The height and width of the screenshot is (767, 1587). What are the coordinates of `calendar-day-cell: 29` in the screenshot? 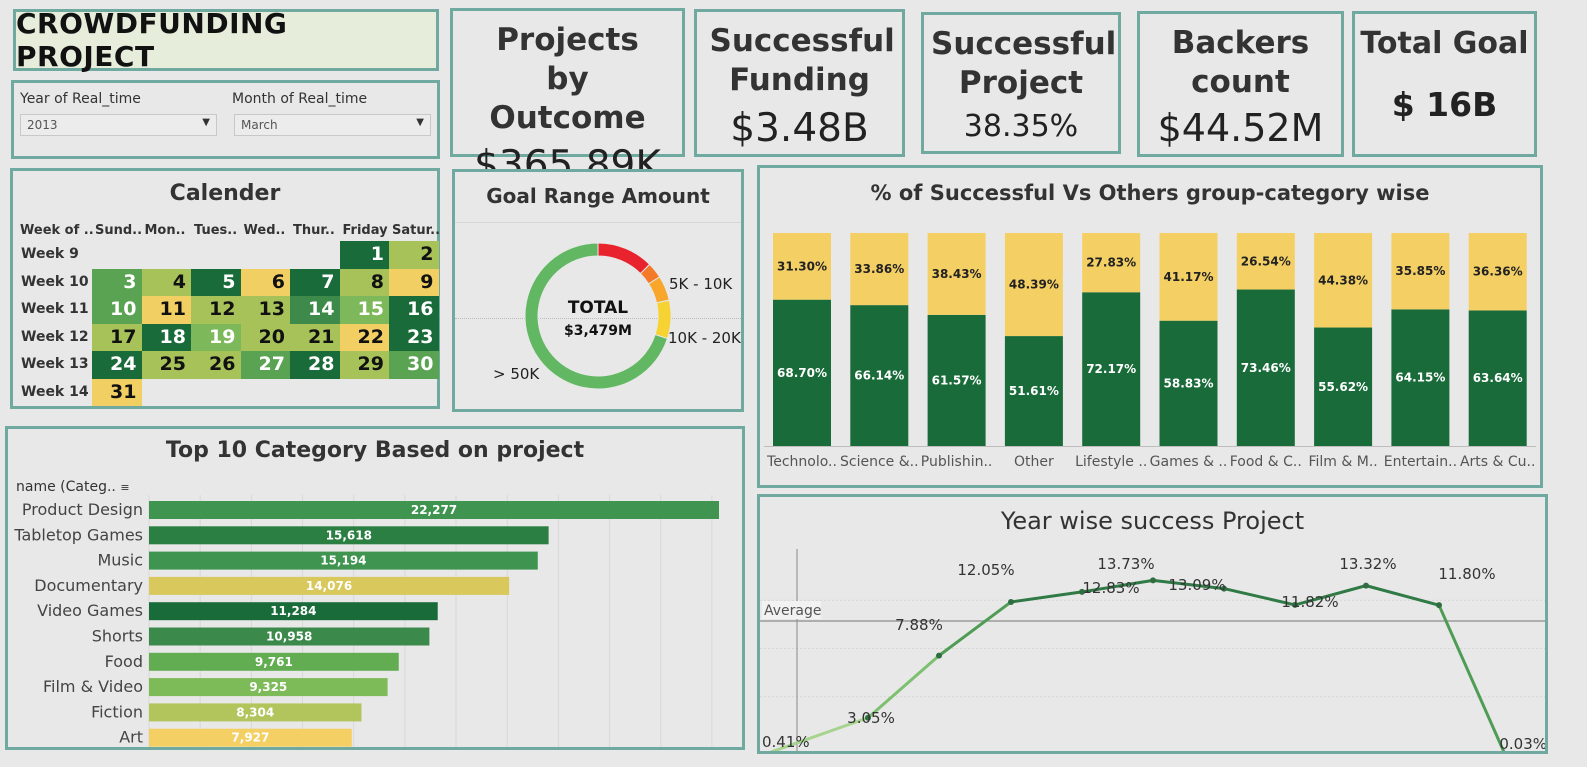 It's located at (364, 365).